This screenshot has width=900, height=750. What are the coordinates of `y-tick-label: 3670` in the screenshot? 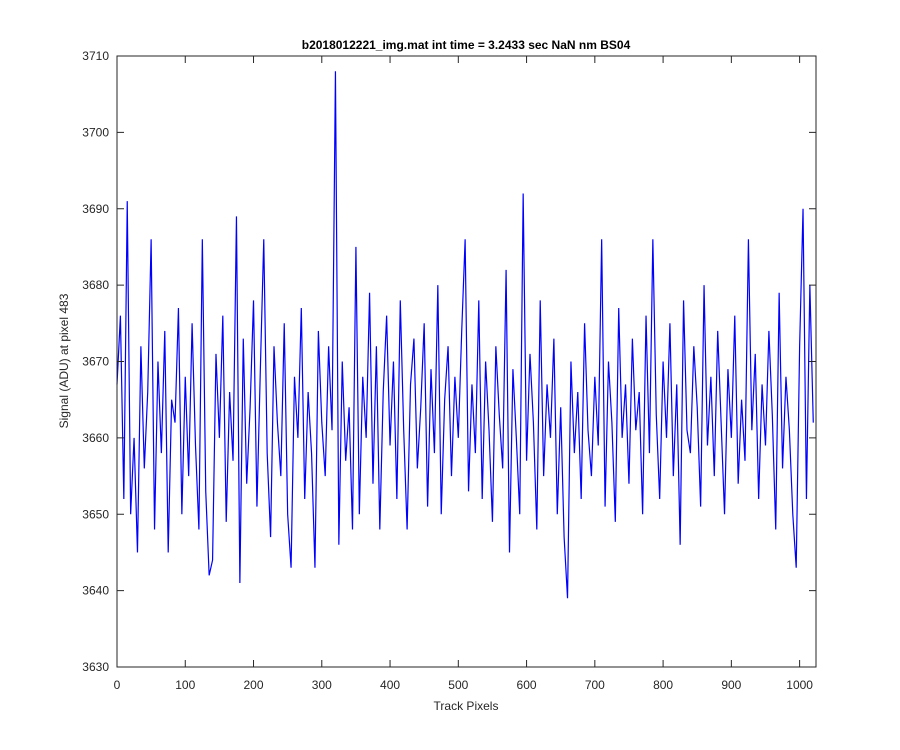 It's located at (95, 362).